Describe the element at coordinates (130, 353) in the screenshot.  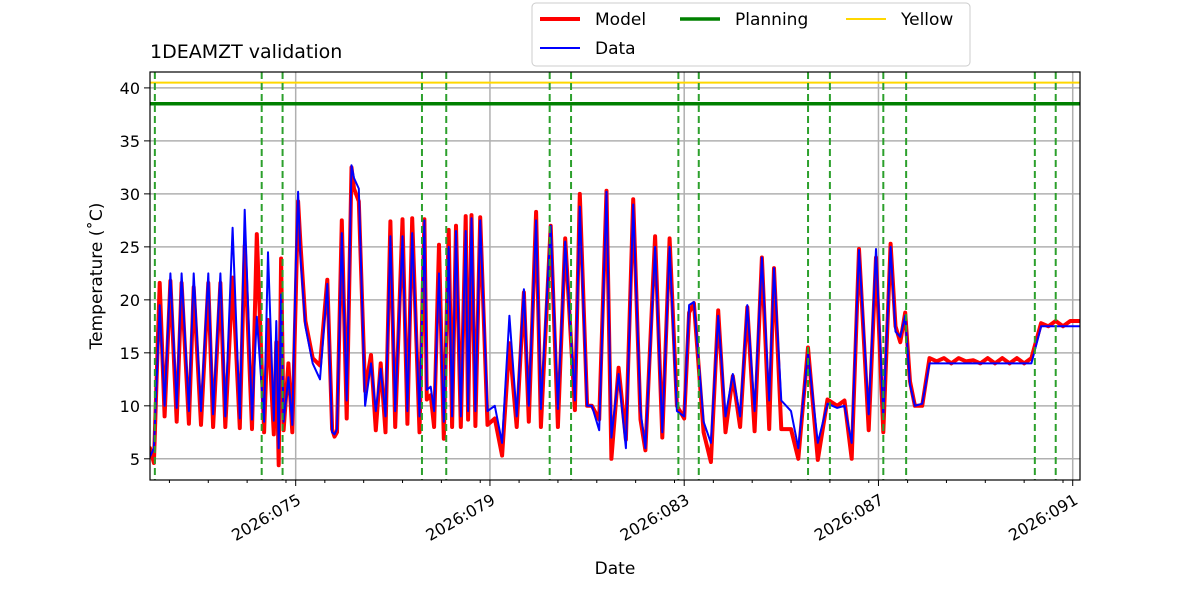
I see `y-tick-label: 15` at that location.